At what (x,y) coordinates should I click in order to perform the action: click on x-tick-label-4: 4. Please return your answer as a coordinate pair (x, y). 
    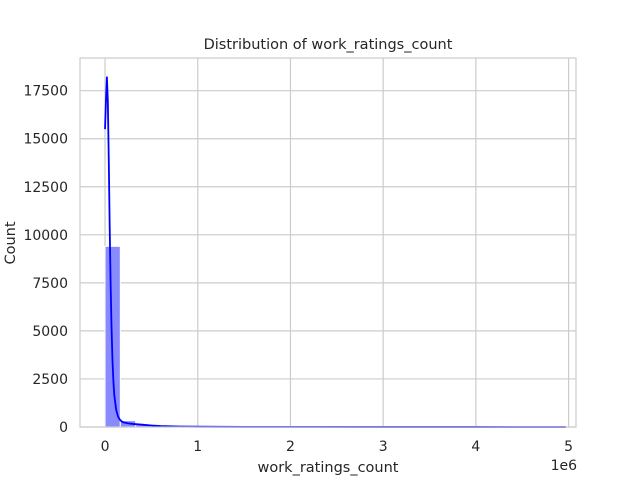
    Looking at the image, I should click on (475, 447).